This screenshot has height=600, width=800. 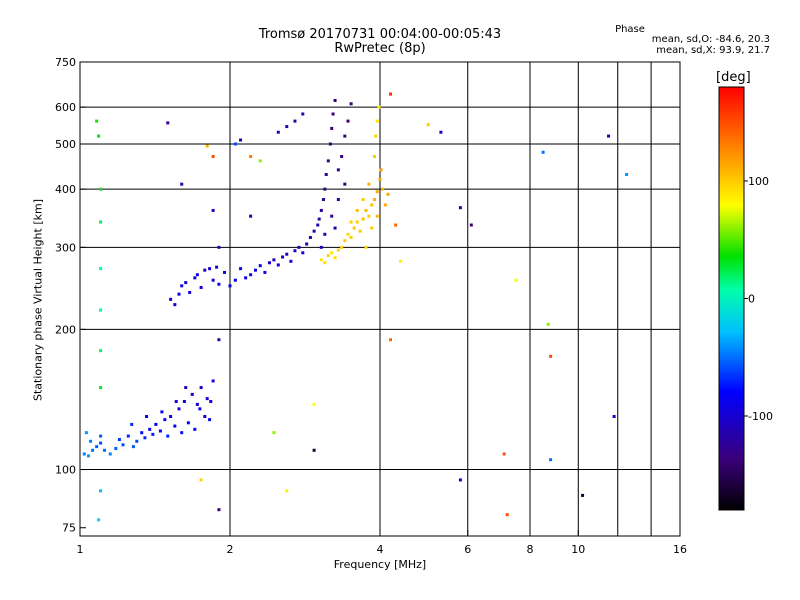 I want to click on y-tick-label: 500, so click(x=65, y=144).